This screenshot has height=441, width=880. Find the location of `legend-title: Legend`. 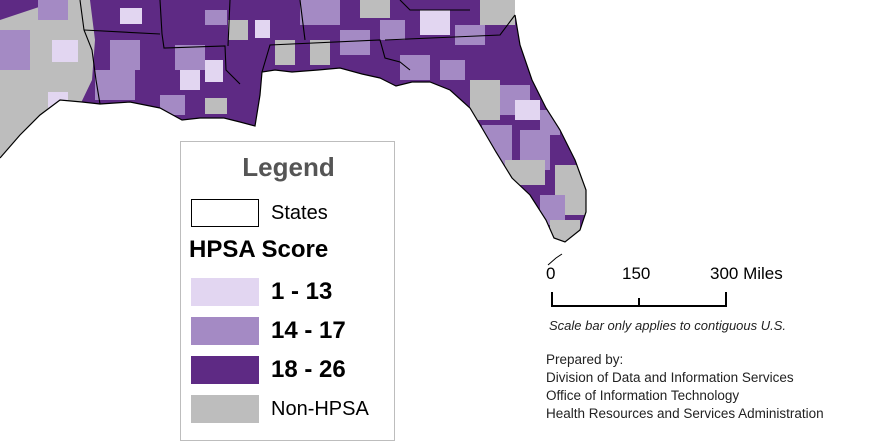

legend-title: Legend is located at coordinates (288, 167).